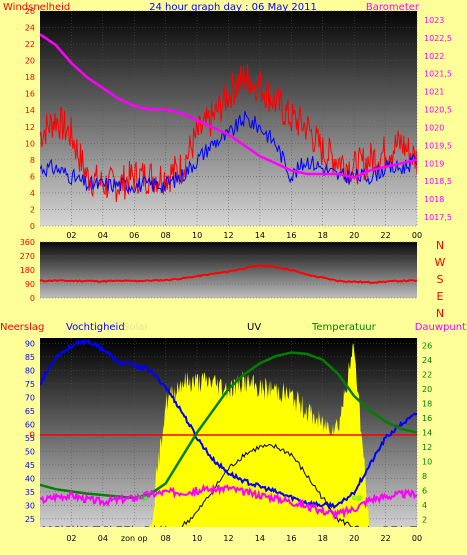 Image resolution: width=467 pixels, height=555 pixels. I want to click on compass-label: E, so click(440, 296).